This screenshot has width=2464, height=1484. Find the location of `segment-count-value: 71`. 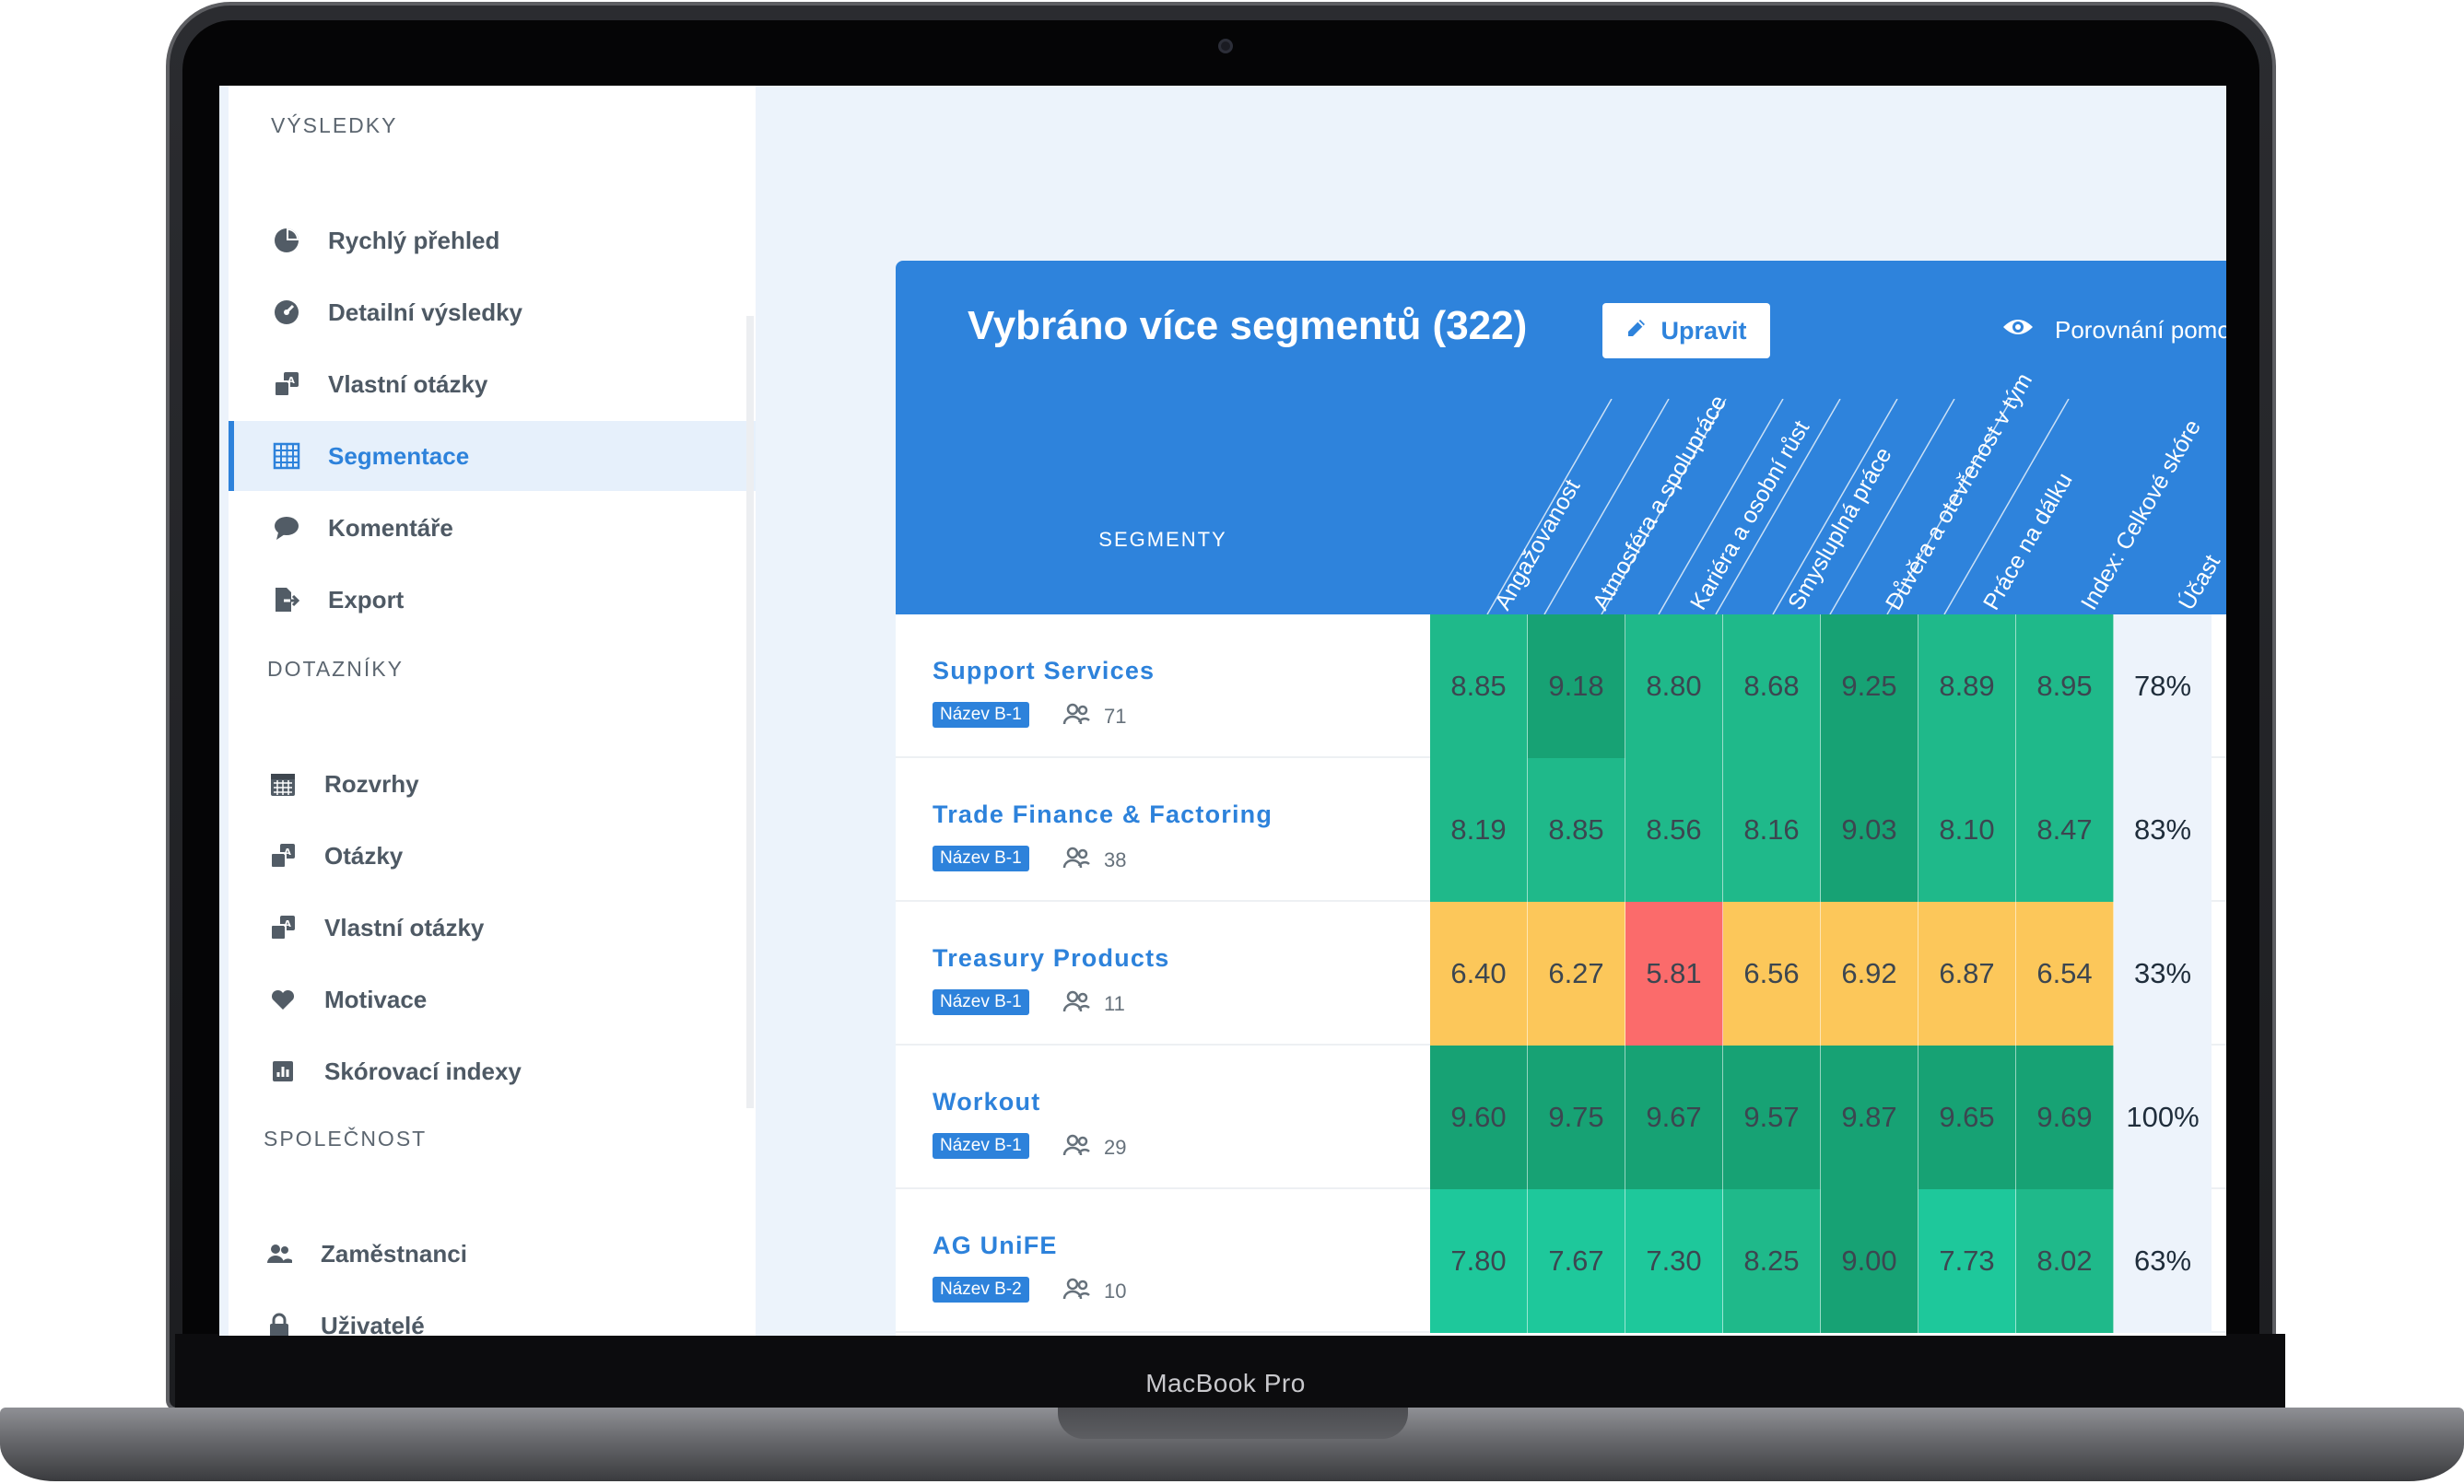

segment-count-value: 71 is located at coordinates (1115, 716).